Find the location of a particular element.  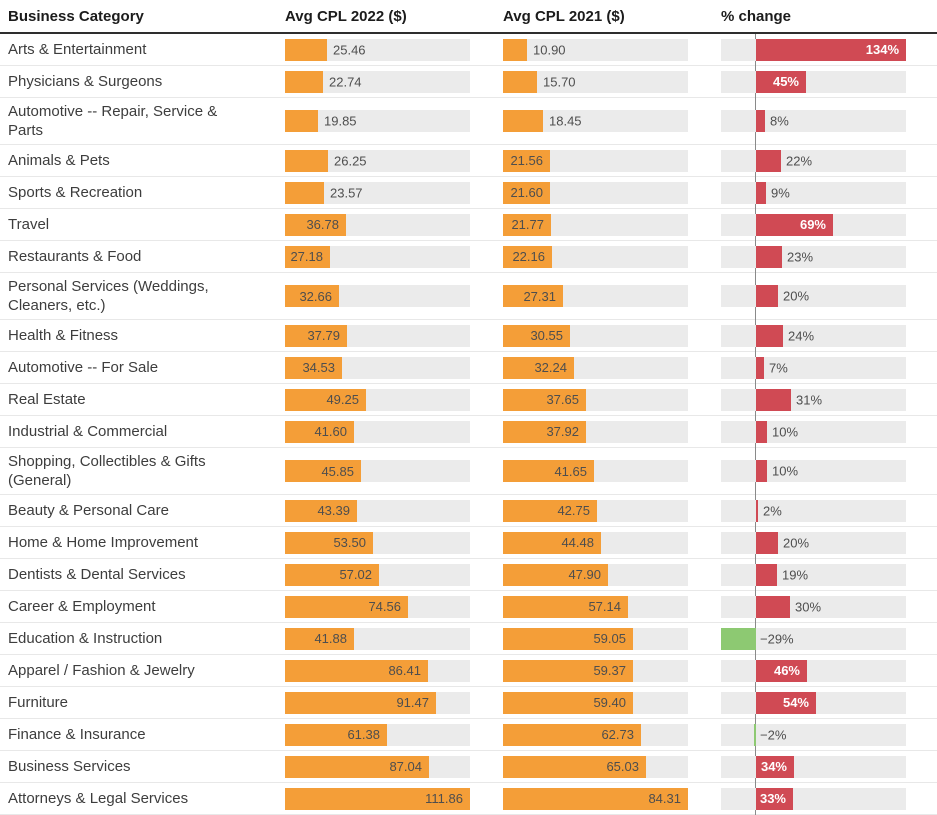

cpl-2022-cell: 36.78 is located at coordinates (394, 224).